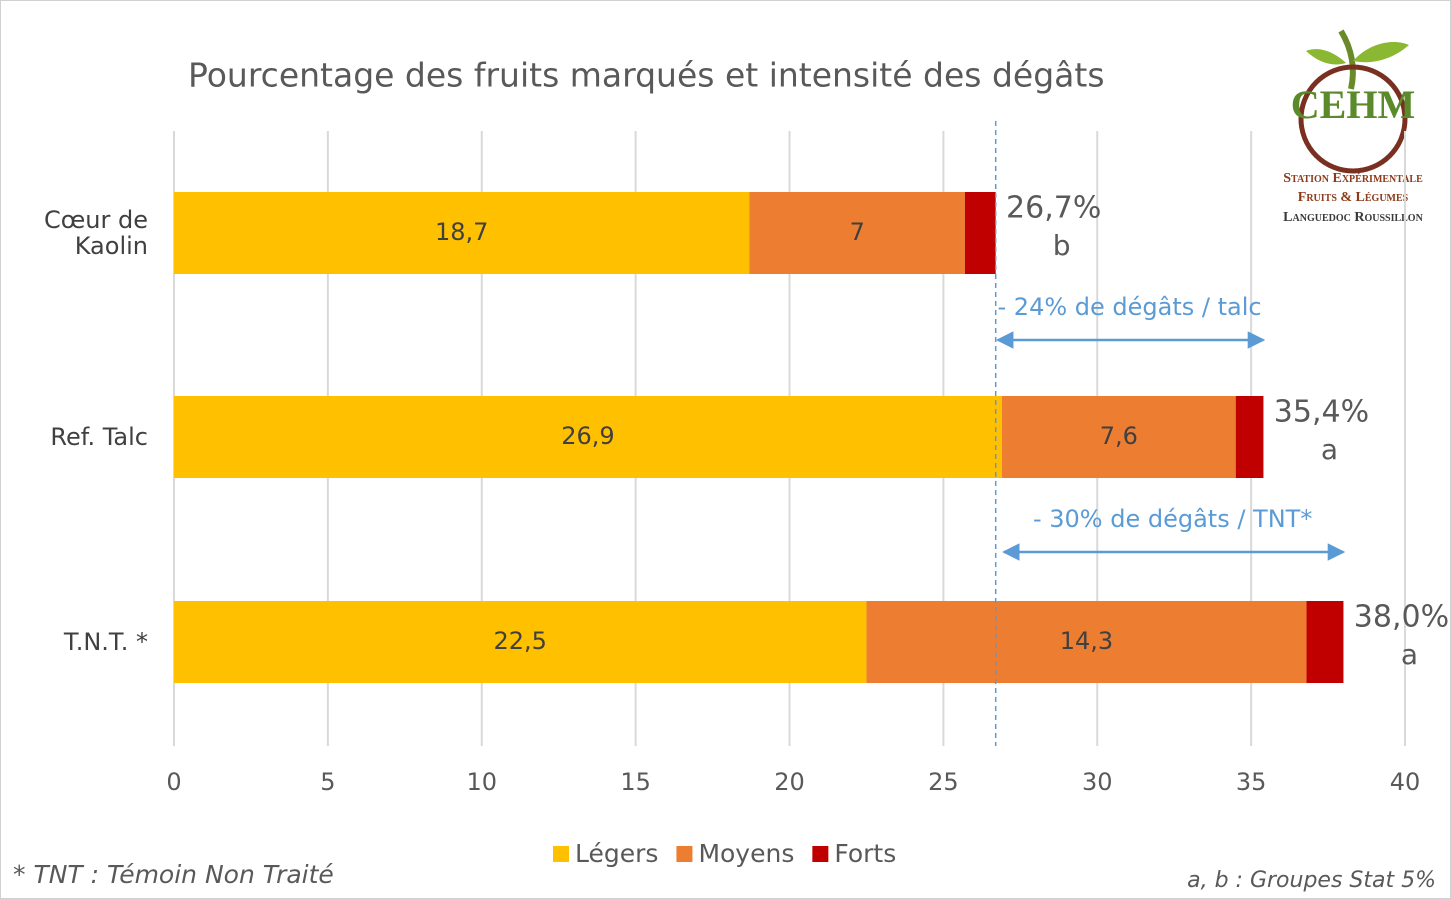  Describe the element at coordinates (616, 853) in the screenshot. I see `legend-label: Légers` at that location.